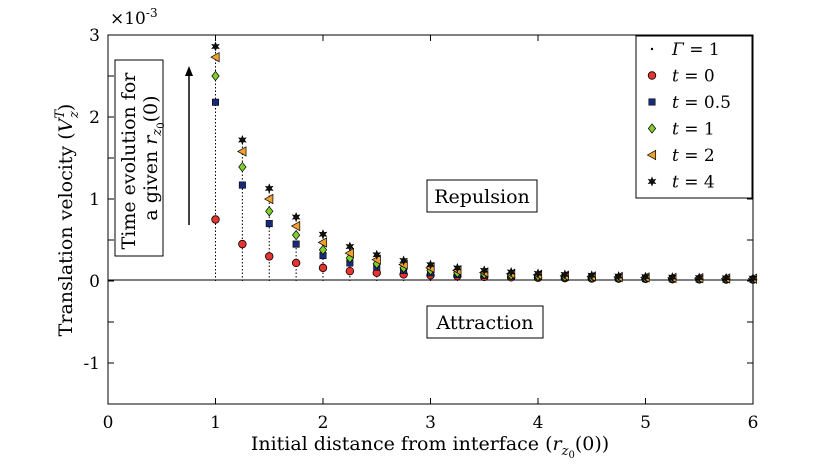  What do you see at coordinates (753, 423) in the screenshot?
I see `x-tick-label: 6` at bounding box center [753, 423].